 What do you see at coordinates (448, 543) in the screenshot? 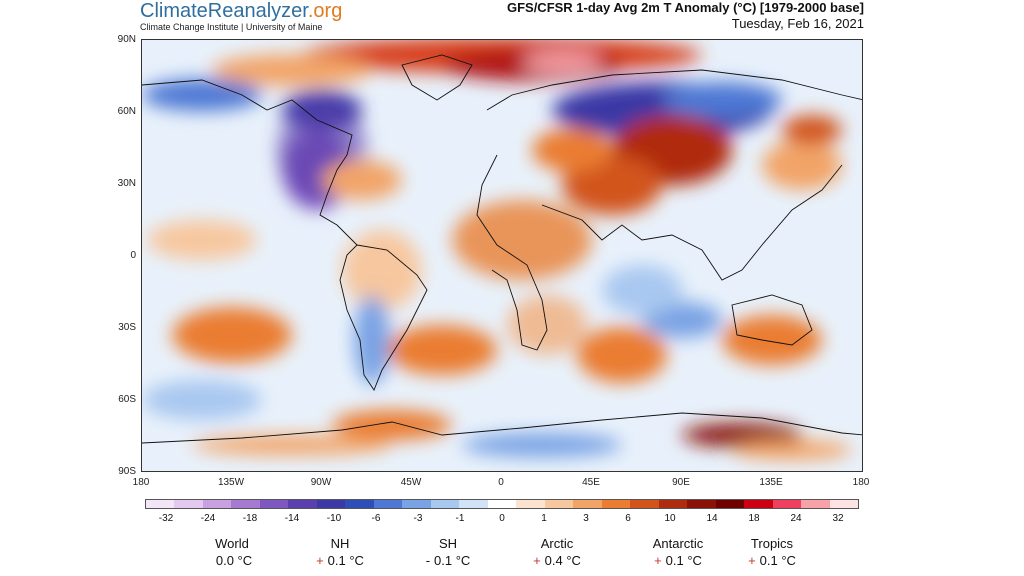
I see `stat-name: SH` at bounding box center [448, 543].